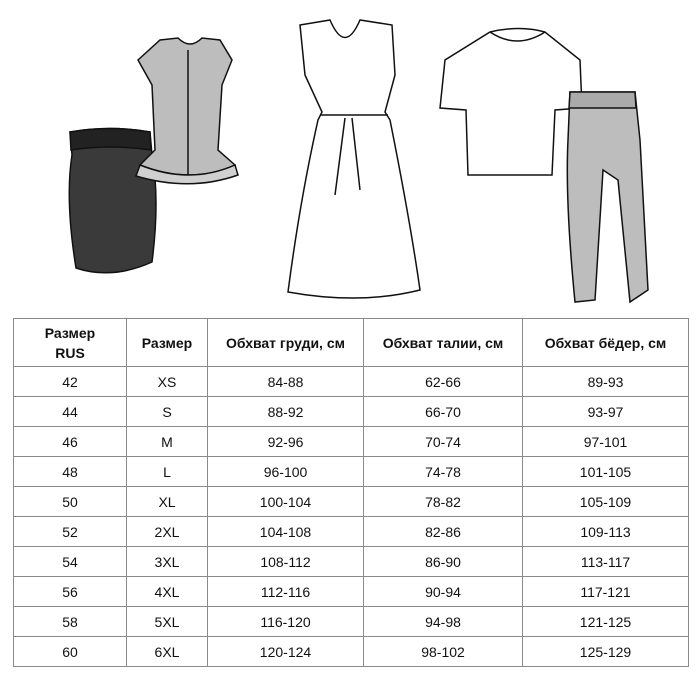  I want to click on header-waist: Обхват талии, см, so click(443, 342).